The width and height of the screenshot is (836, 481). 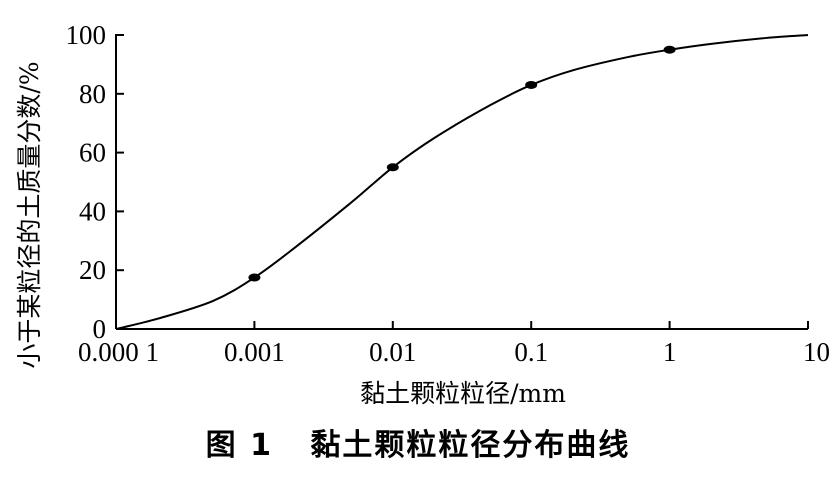 What do you see at coordinates (100, 329) in the screenshot?
I see `y-tick-label: 0` at bounding box center [100, 329].